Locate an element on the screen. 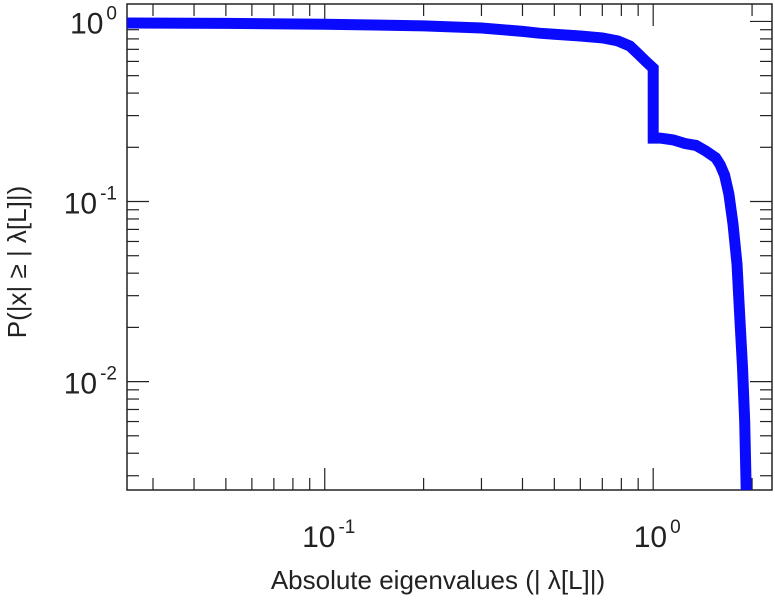 This screenshot has height=600, width=775. x-tick-labels: 10 -1 10 0 is located at coordinates (491, 535).